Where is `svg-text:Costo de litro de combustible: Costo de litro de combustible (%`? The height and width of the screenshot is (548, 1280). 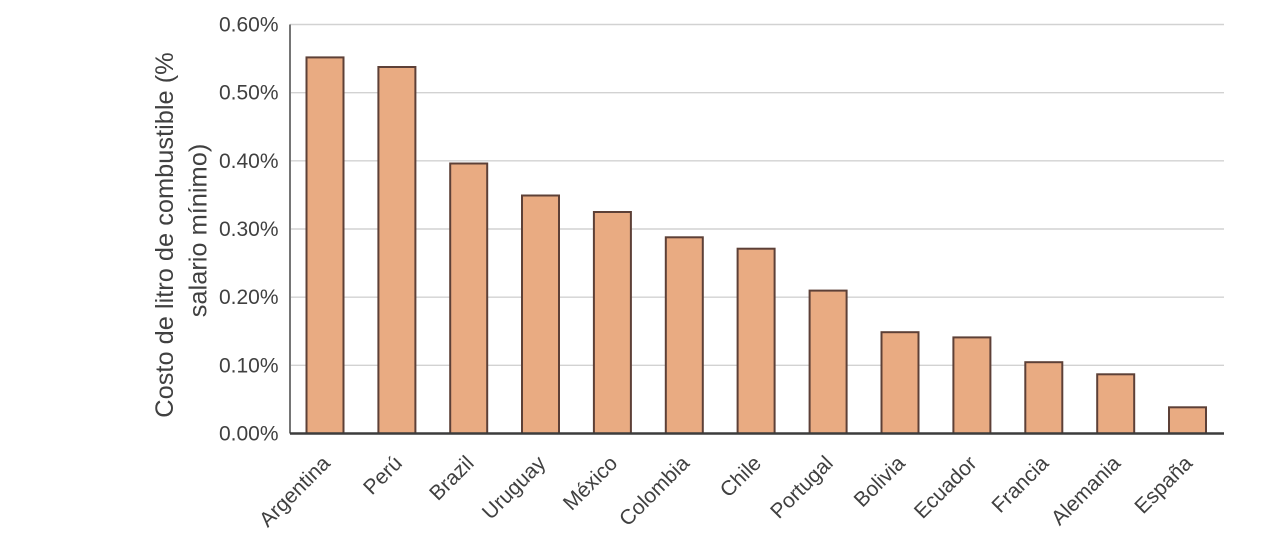 svg-text:Costo de litro de combustible: Costo de litro de combustible (% is located at coordinates (165, 235).